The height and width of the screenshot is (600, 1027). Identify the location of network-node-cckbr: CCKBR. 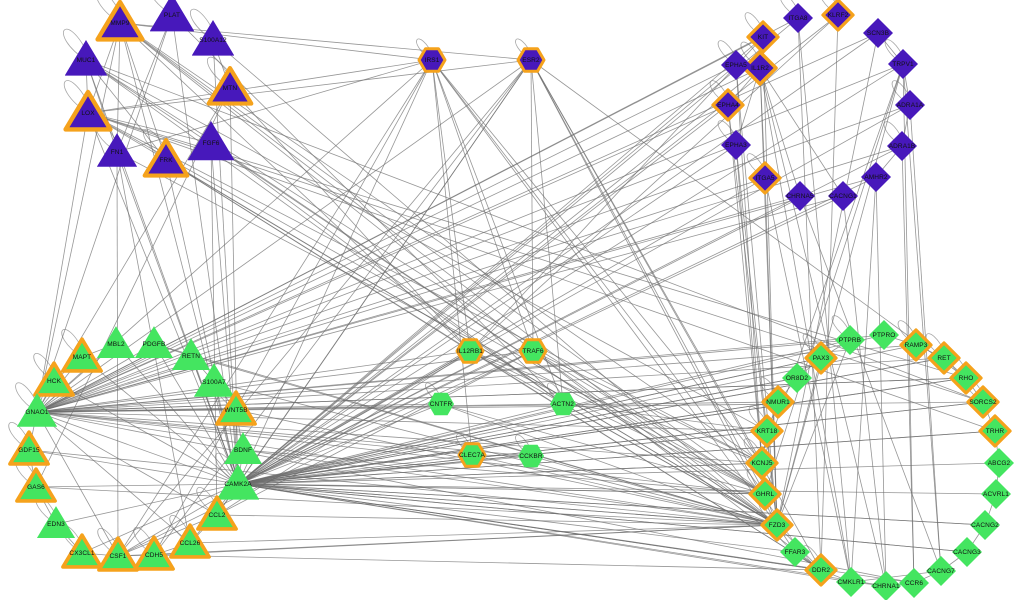
(531, 456).